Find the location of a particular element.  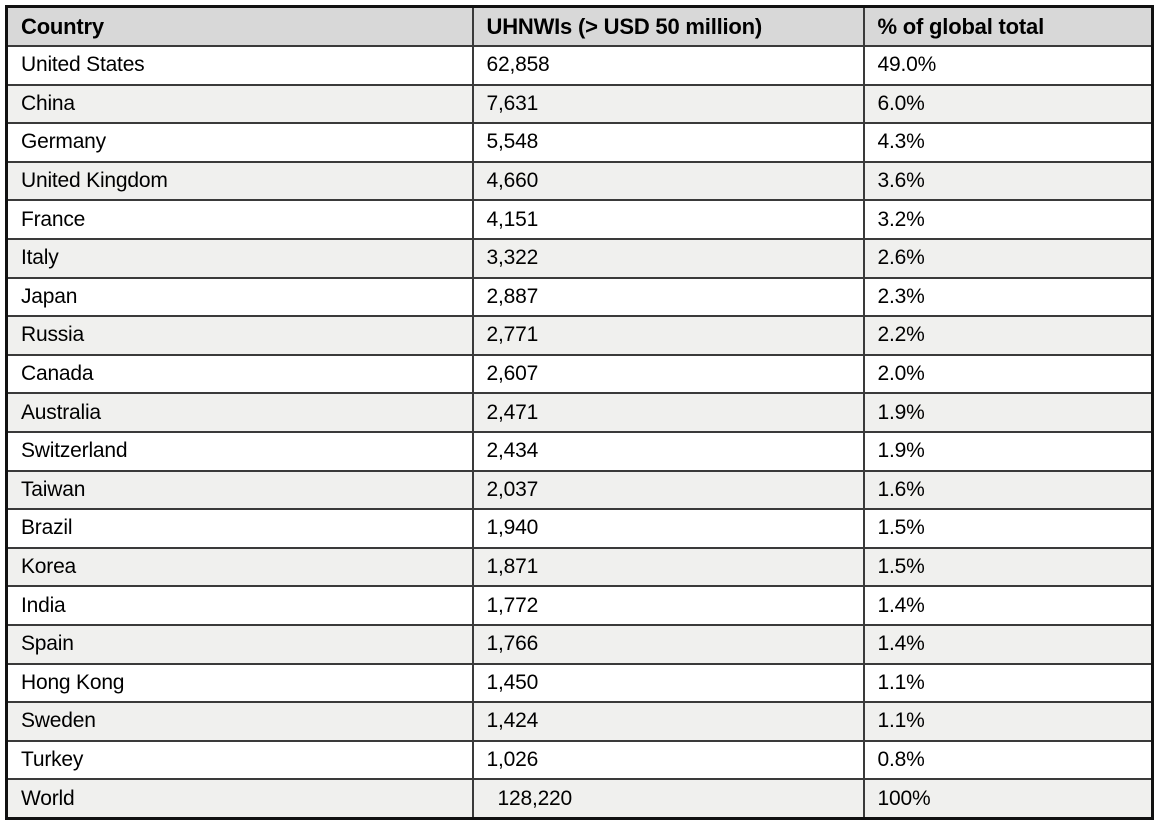

country-cell: Russia is located at coordinates (239, 335).